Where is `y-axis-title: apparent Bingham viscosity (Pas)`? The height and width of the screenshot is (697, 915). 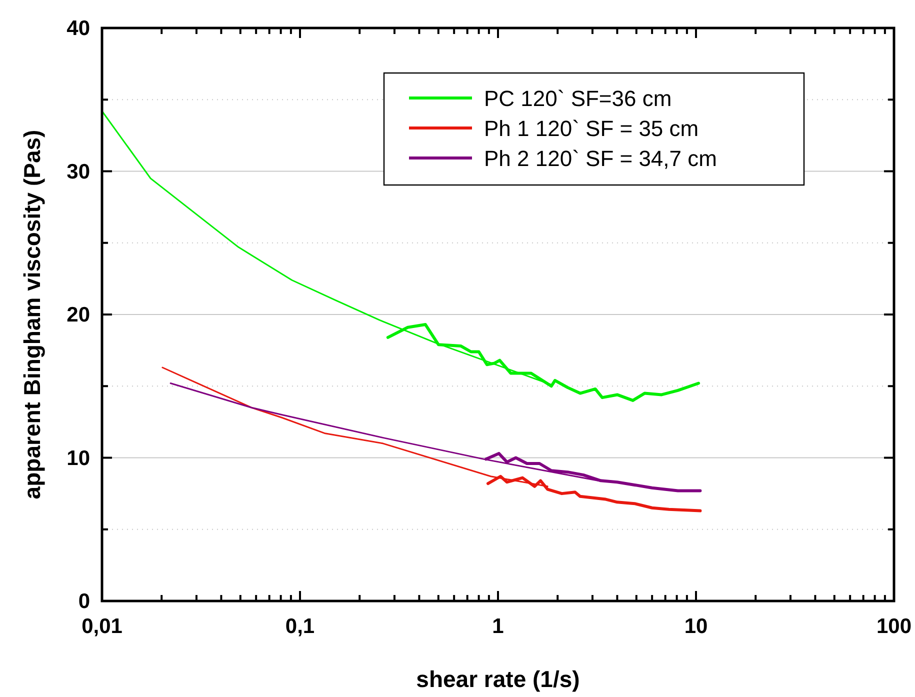
y-axis-title: apparent Bingham viscosity (Pas) is located at coordinates (32, 315).